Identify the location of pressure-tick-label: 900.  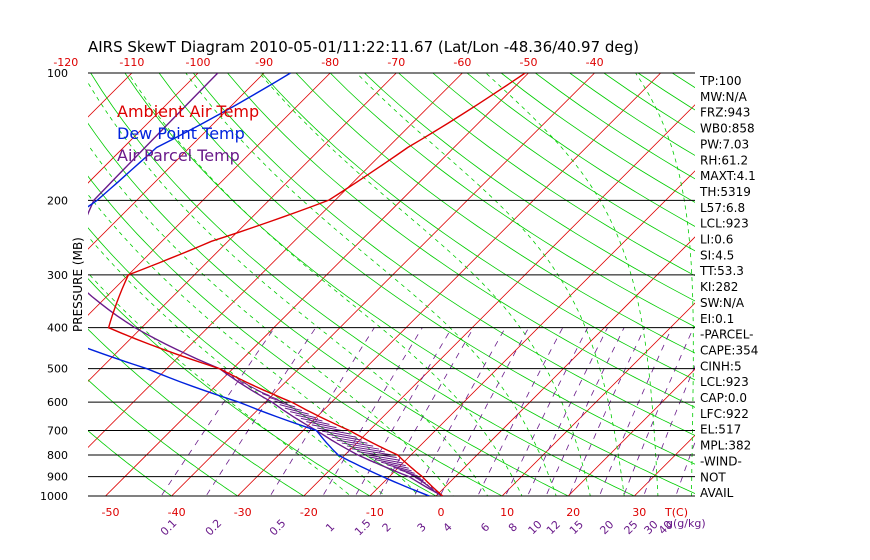
(57, 477).